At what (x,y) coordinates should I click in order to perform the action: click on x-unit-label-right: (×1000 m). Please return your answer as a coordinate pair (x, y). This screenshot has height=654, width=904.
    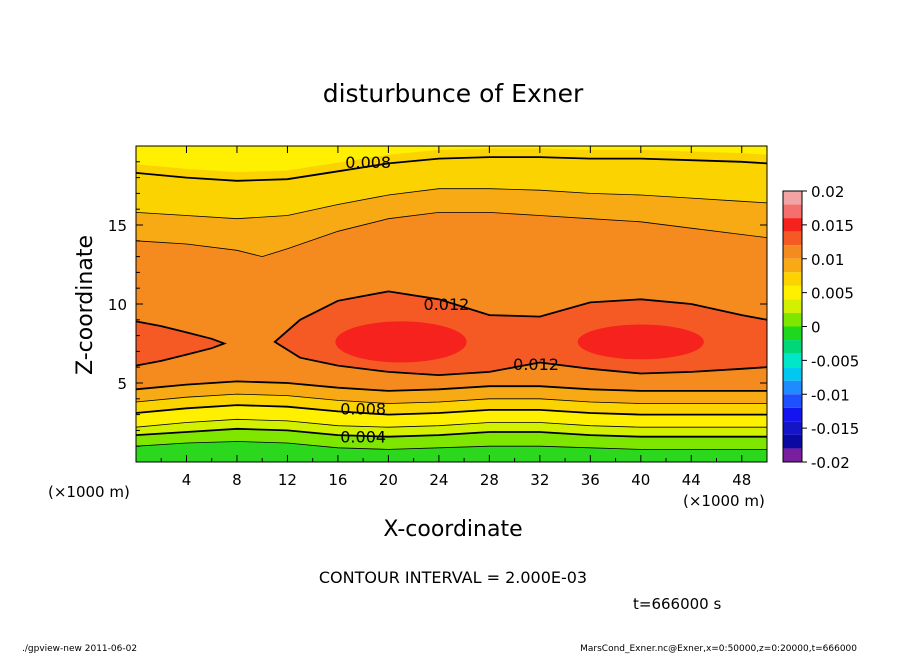
    Looking at the image, I should click on (724, 501).